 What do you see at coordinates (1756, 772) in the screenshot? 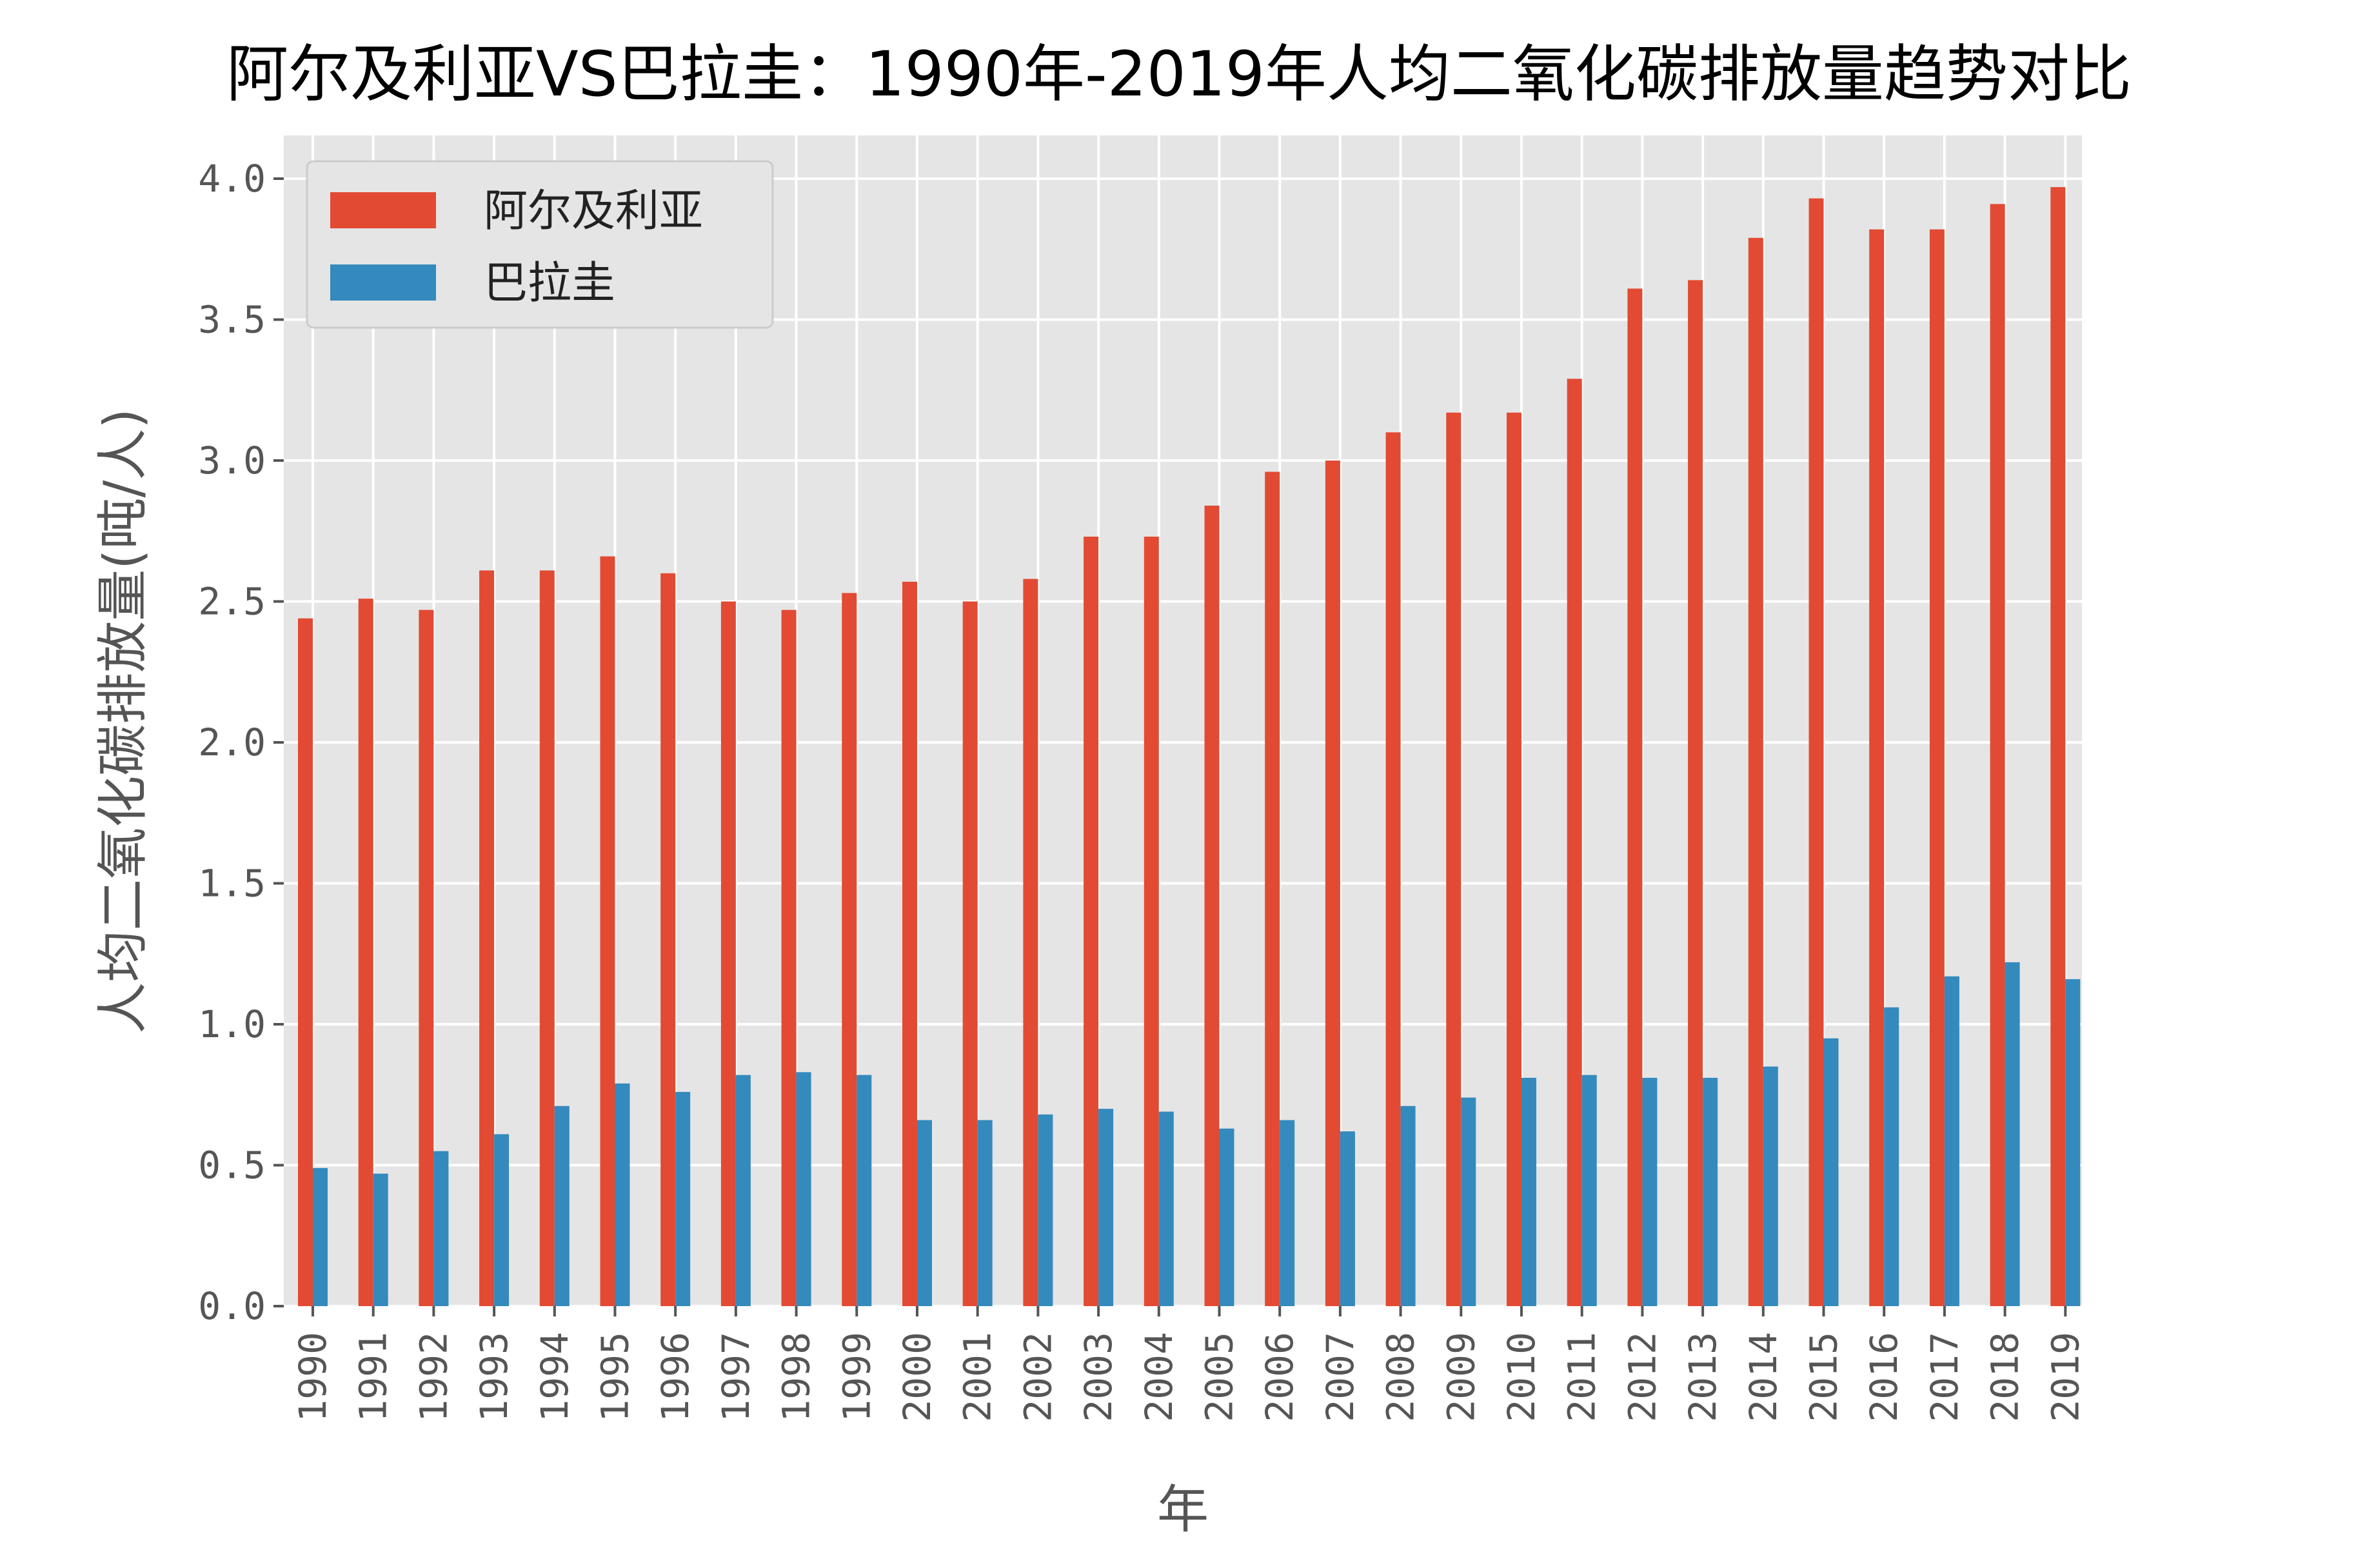
I see `bar-algeria-2014` at bounding box center [1756, 772].